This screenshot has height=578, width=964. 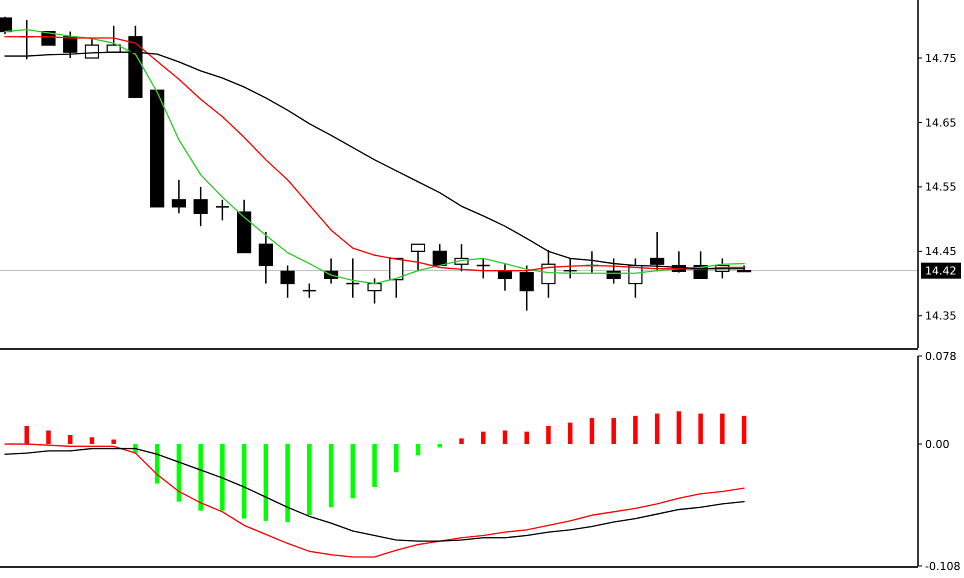 I want to click on ref-line-label: 14.42, so click(x=940, y=271).